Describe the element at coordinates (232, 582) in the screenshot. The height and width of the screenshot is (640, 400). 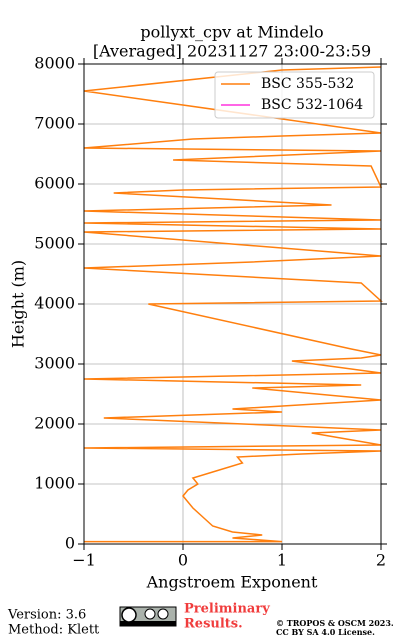
I see `x-axis-label: Angstroem Exponent` at that location.